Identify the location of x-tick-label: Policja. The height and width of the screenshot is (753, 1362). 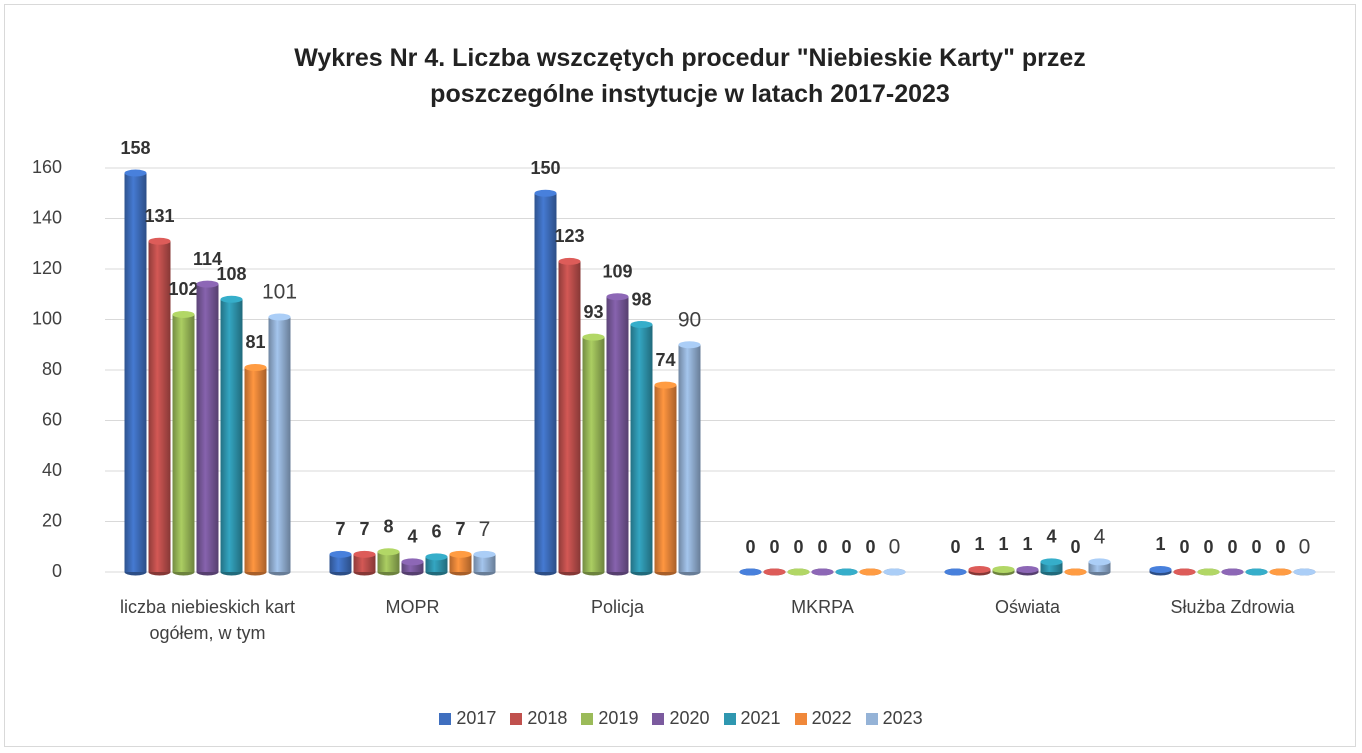
(617, 607).